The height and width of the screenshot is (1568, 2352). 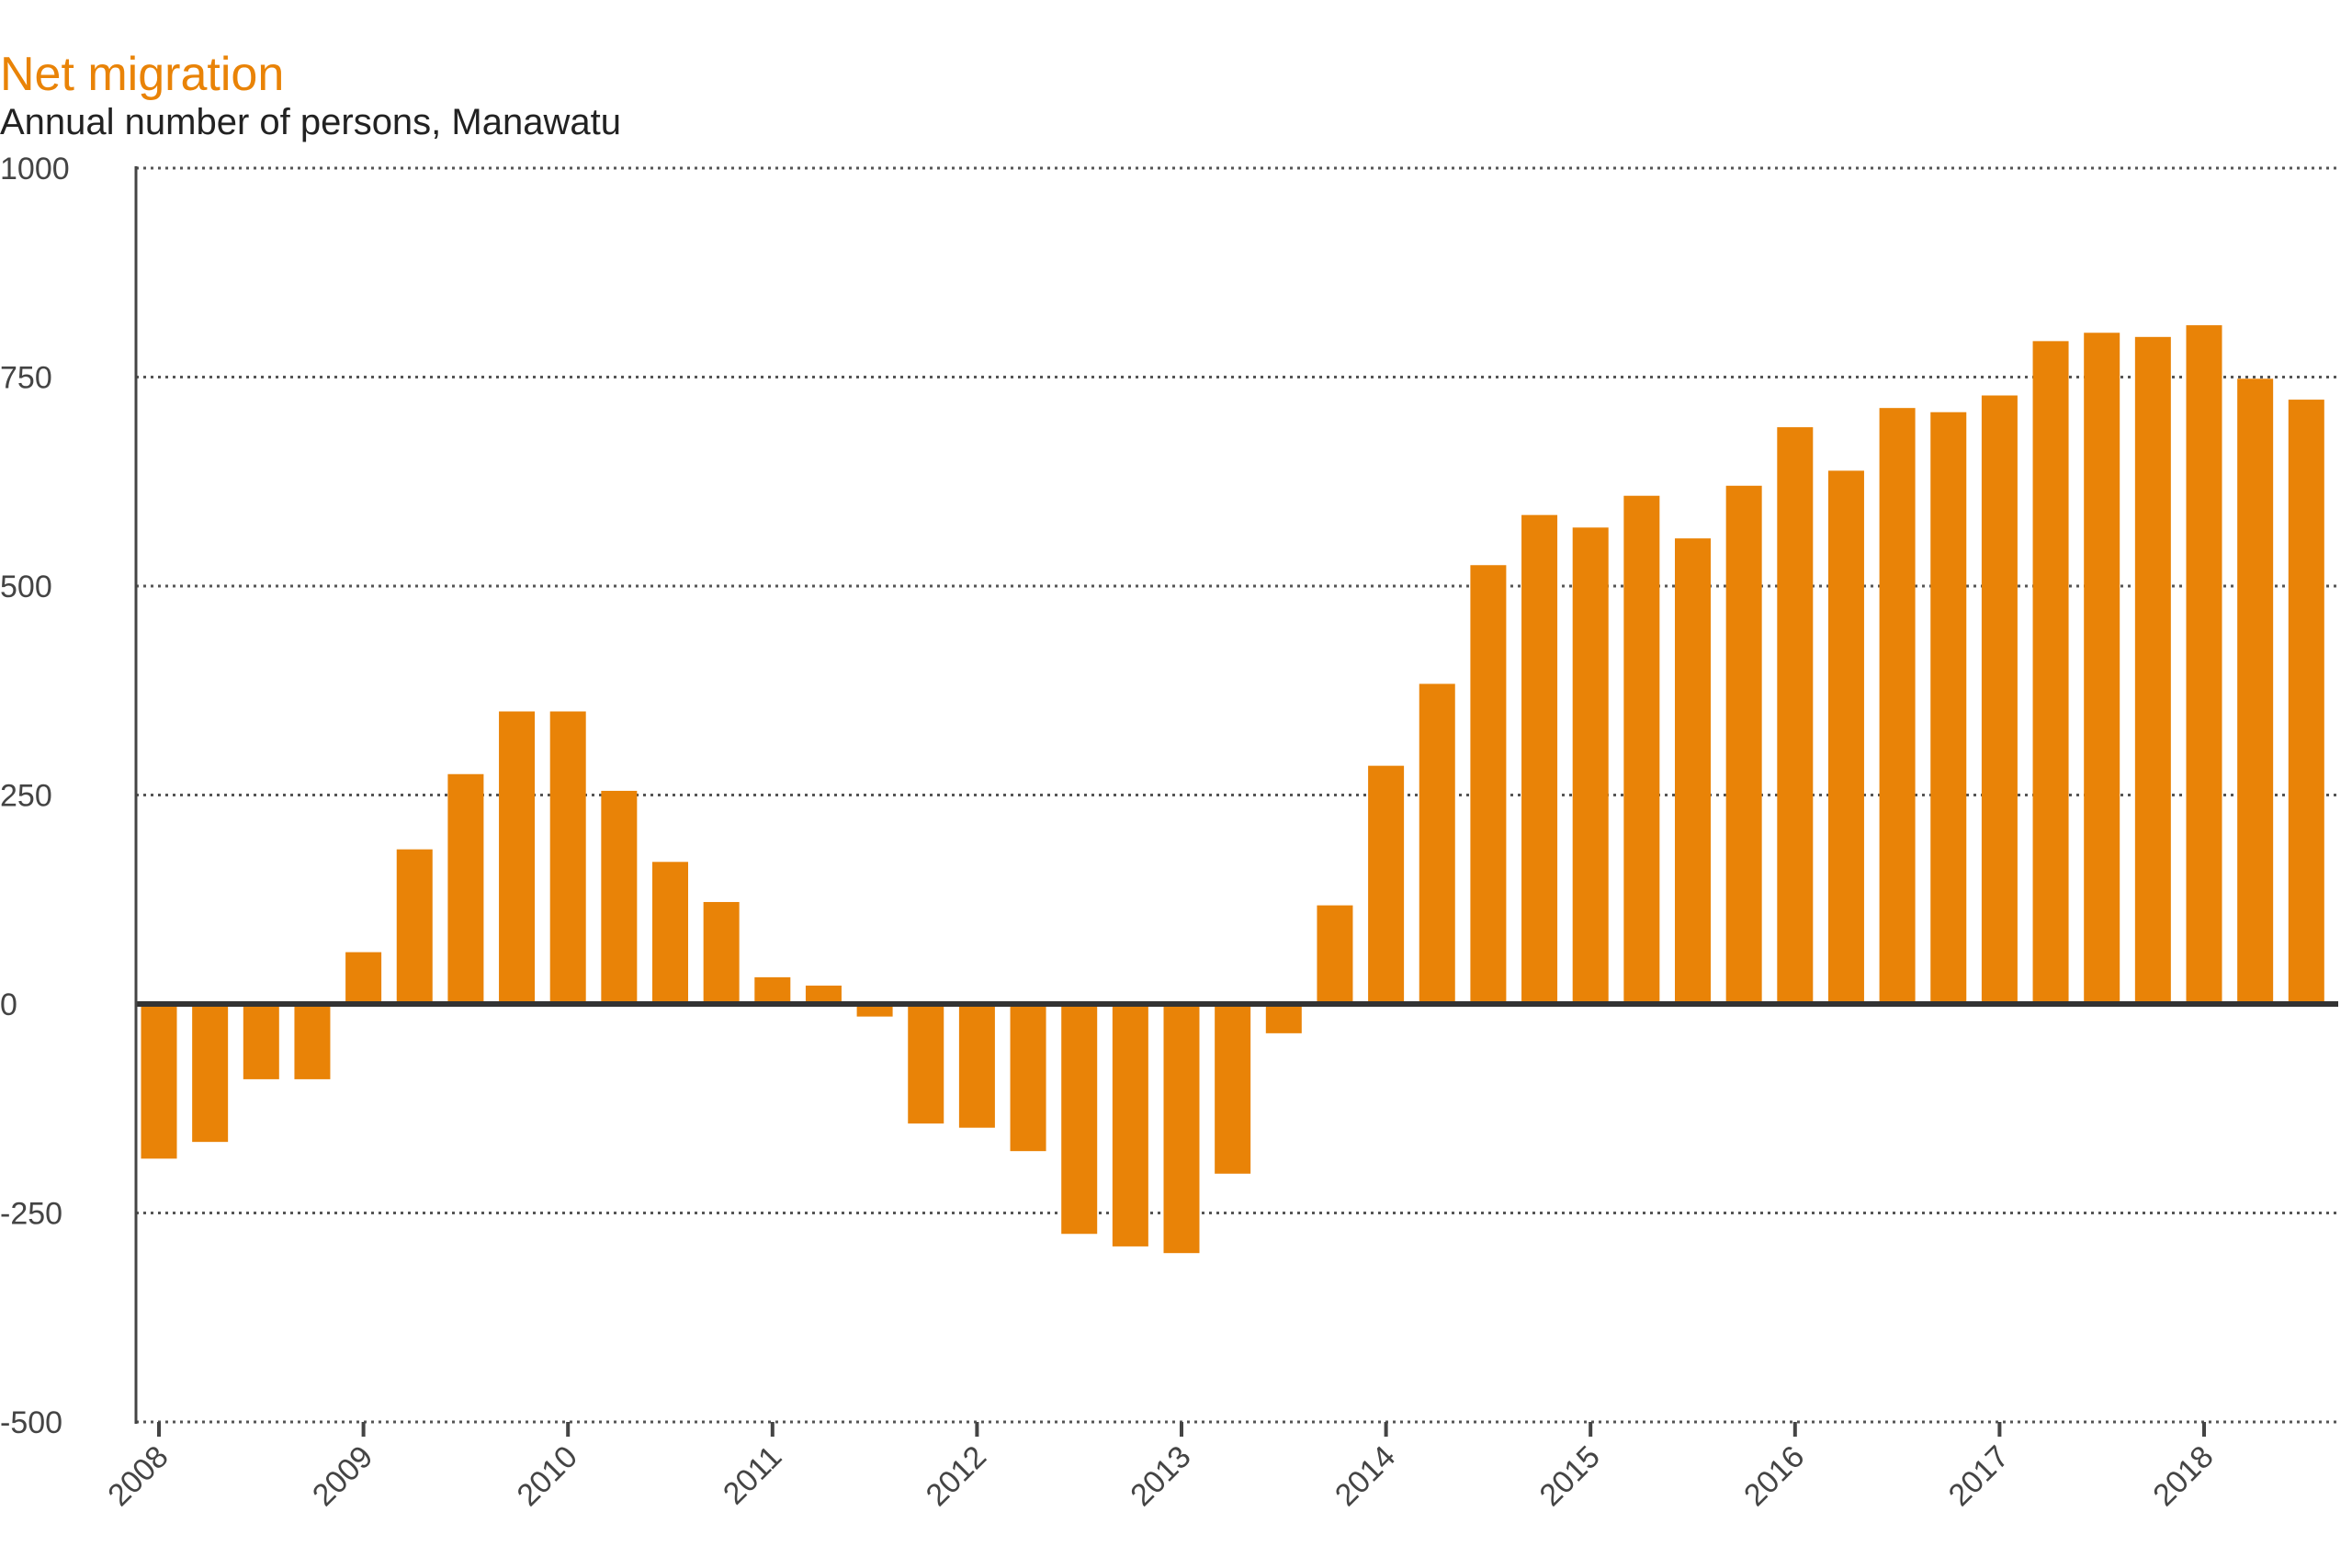 What do you see at coordinates (1365, 1476) in the screenshot?
I see `x-tick-label: 2014` at bounding box center [1365, 1476].